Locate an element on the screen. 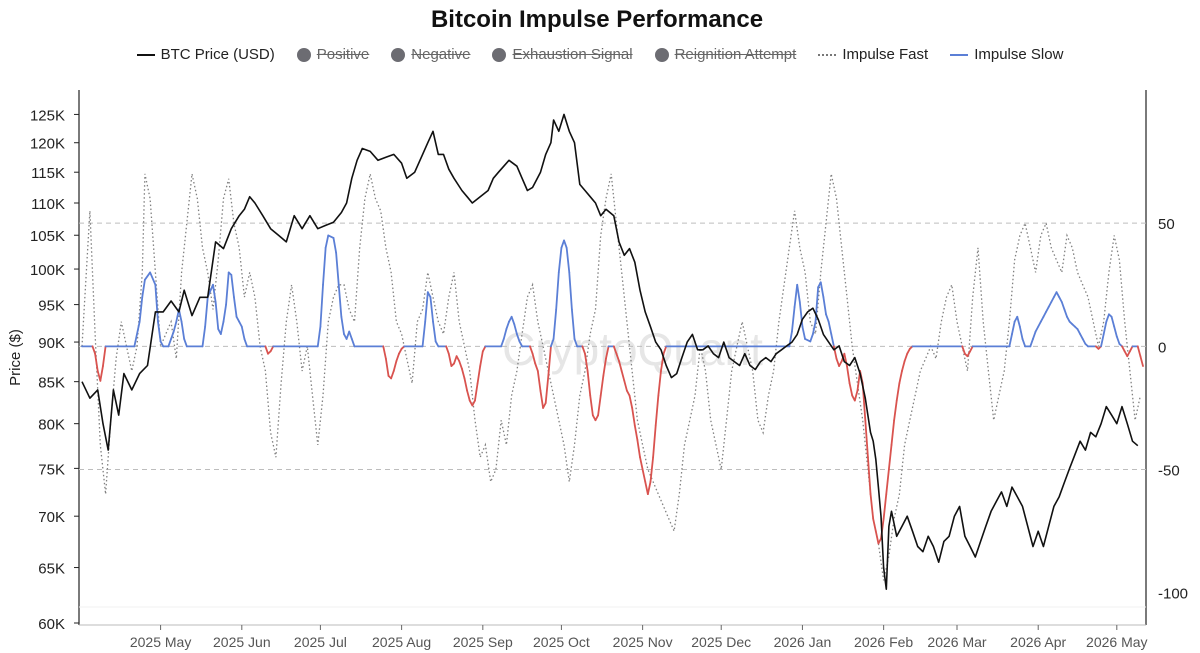 Image resolution: width=1200 pixels, height=653 pixels. left-tick-label: 60K is located at coordinates (51, 624).